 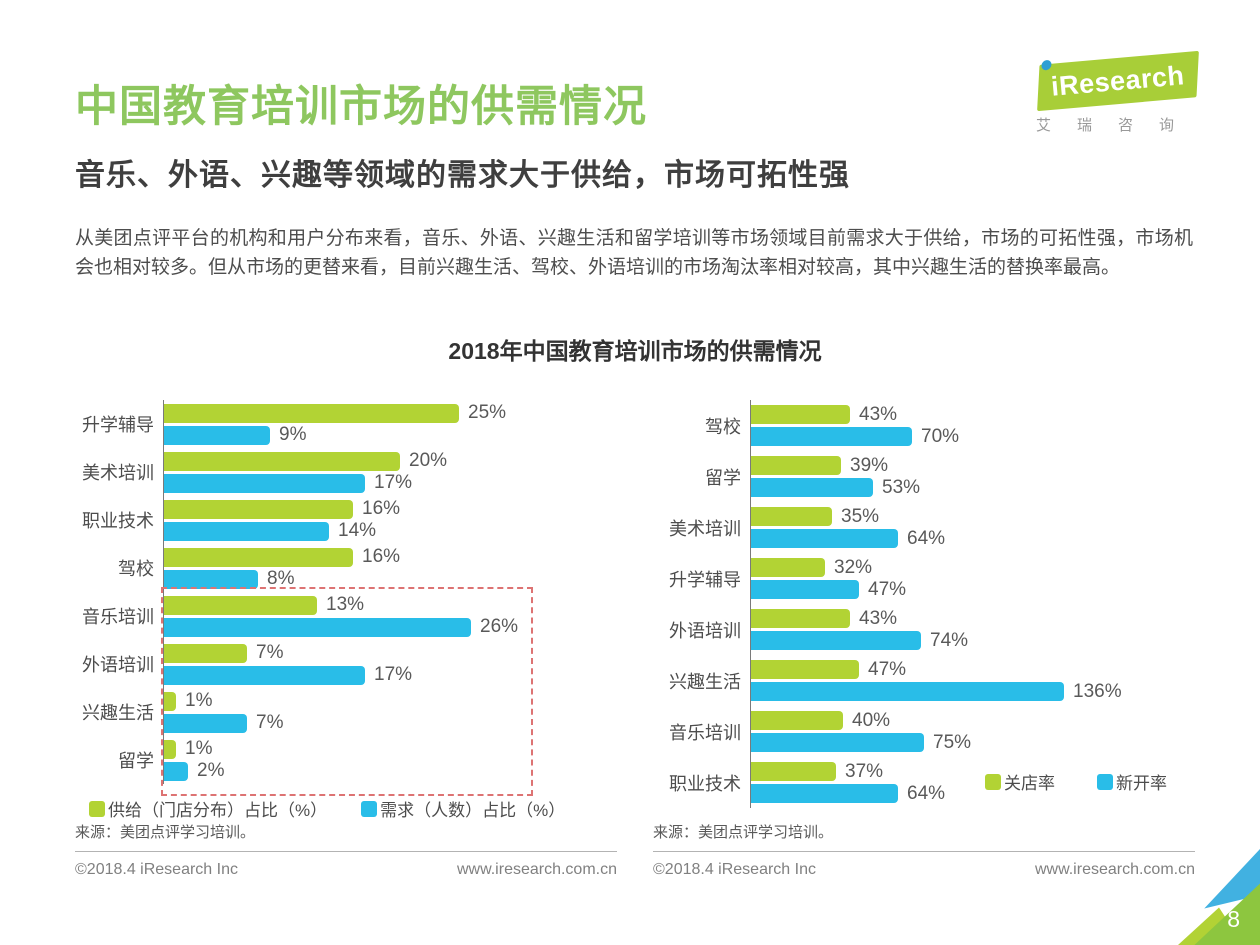 I want to click on page-subtitle: 音乐、外语、兴趣等领域的需求大于供给，市场可拓性强, so click(x=462, y=175).